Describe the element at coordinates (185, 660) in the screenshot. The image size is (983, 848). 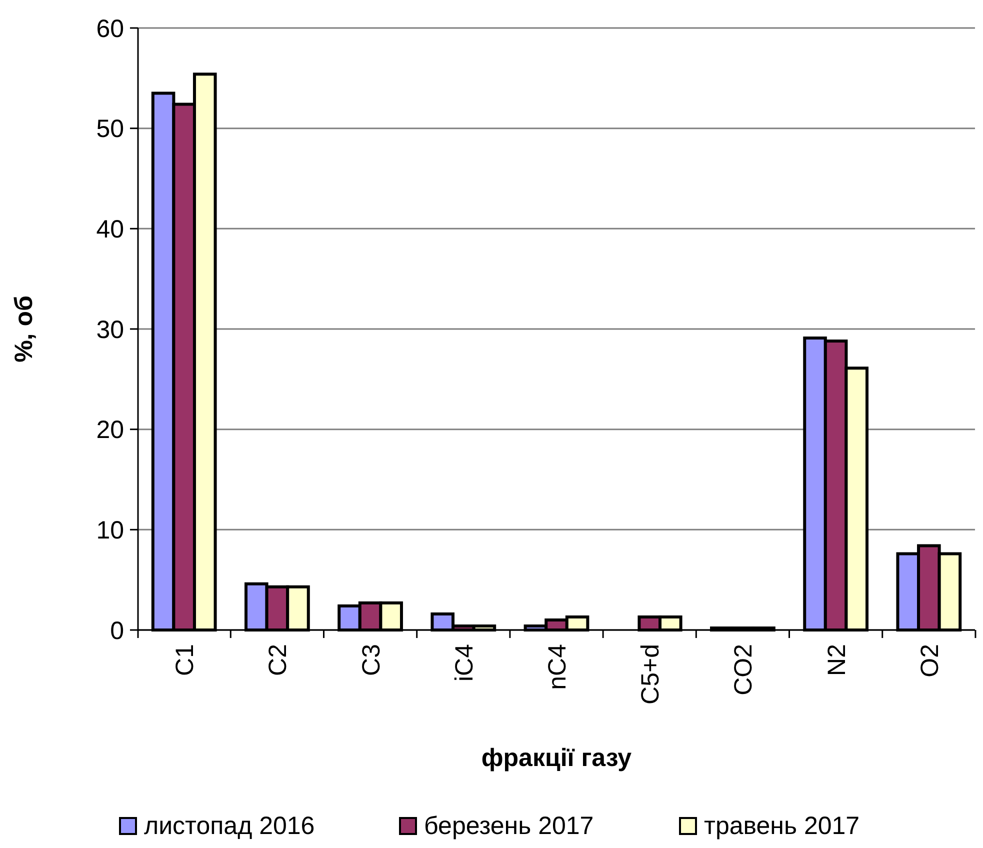
I see `x-tick-label: C1` at that location.